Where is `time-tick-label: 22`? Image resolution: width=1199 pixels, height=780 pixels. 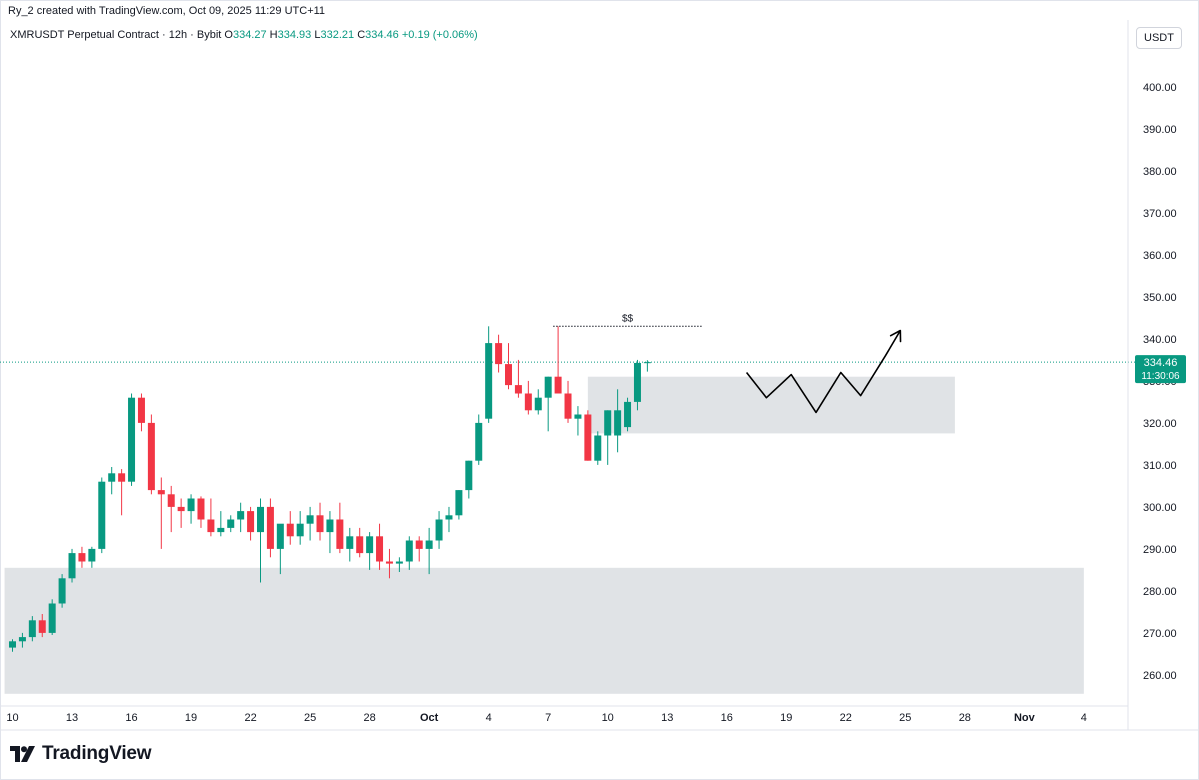 time-tick-label: 22 is located at coordinates (250, 718).